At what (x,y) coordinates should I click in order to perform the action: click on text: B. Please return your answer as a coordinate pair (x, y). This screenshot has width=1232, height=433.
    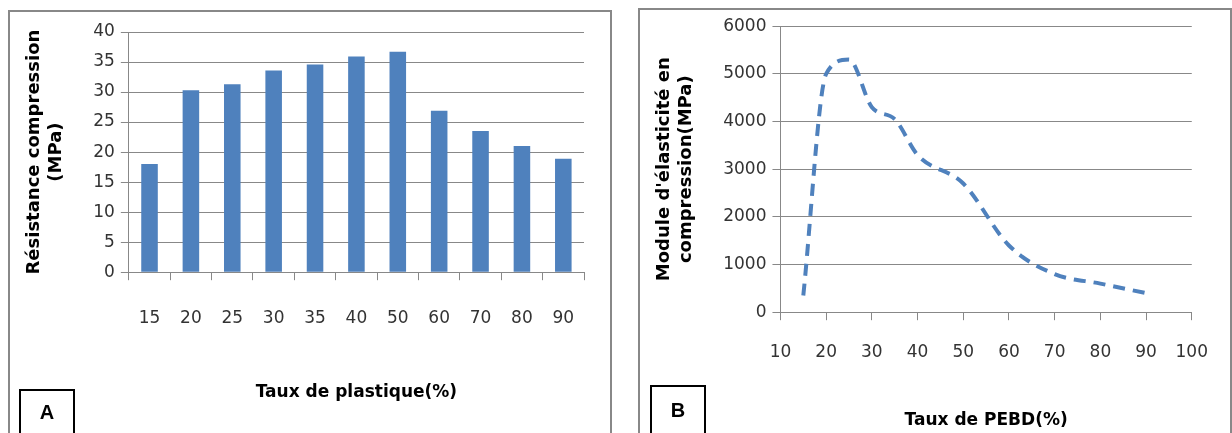
    Looking at the image, I should click on (678, 409).